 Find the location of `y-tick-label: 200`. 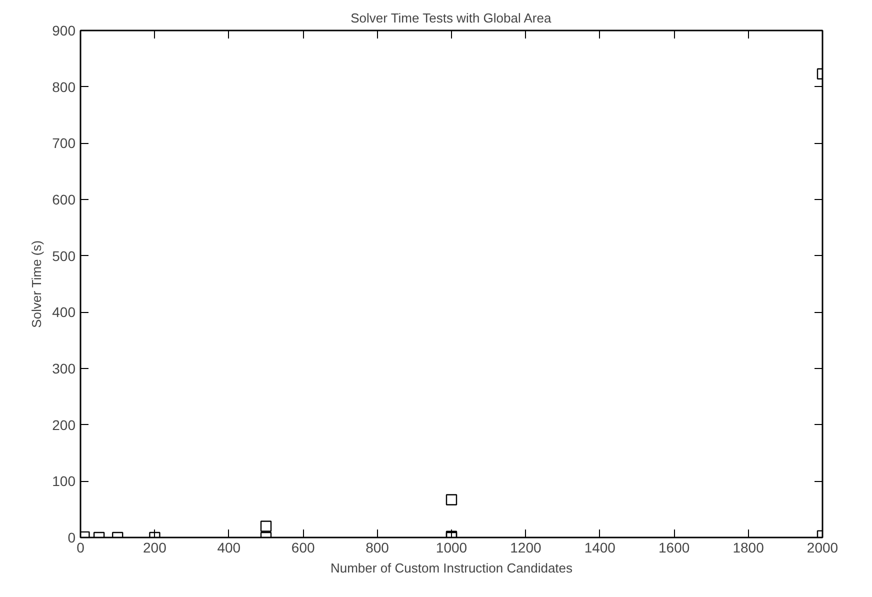

y-tick-label: 200 is located at coordinates (64, 424).